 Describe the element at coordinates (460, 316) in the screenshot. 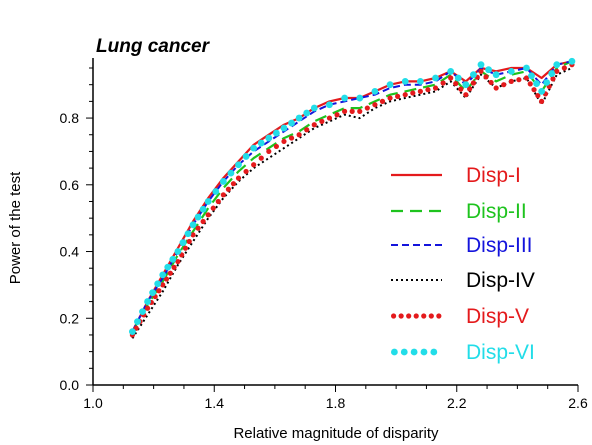

I see `legend-item-disp-v: Disp-V` at that location.